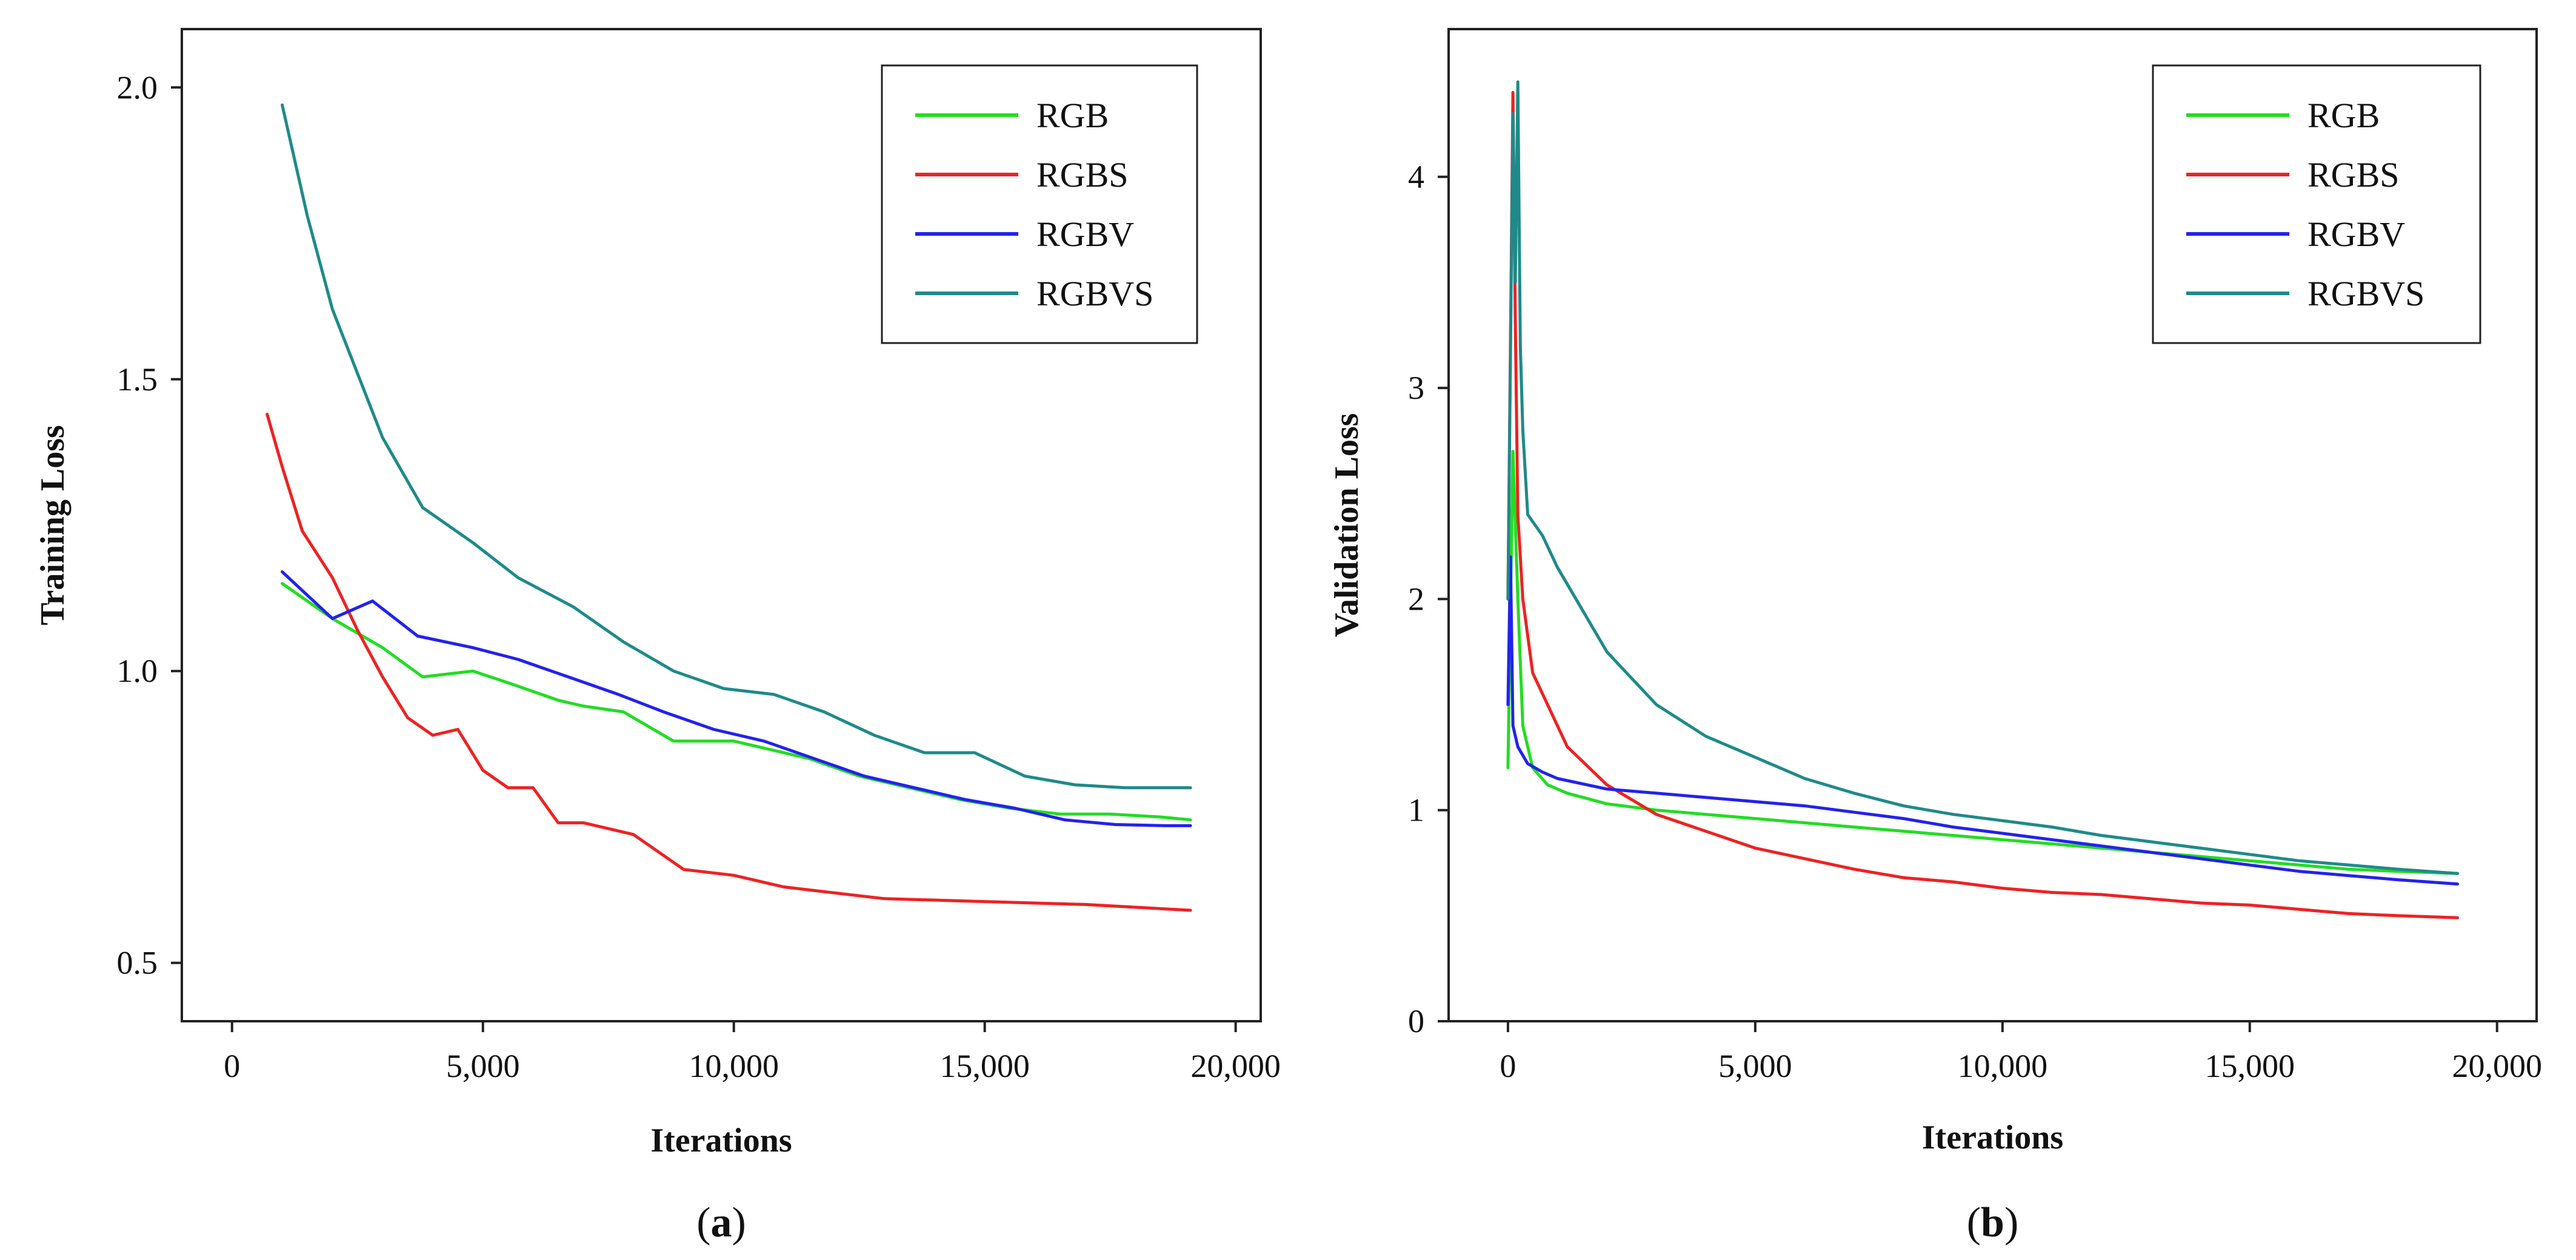 This screenshot has height=1260, width=2576. What do you see at coordinates (737, 702) in the screenshot?
I see `series-line-rgb` at bounding box center [737, 702].